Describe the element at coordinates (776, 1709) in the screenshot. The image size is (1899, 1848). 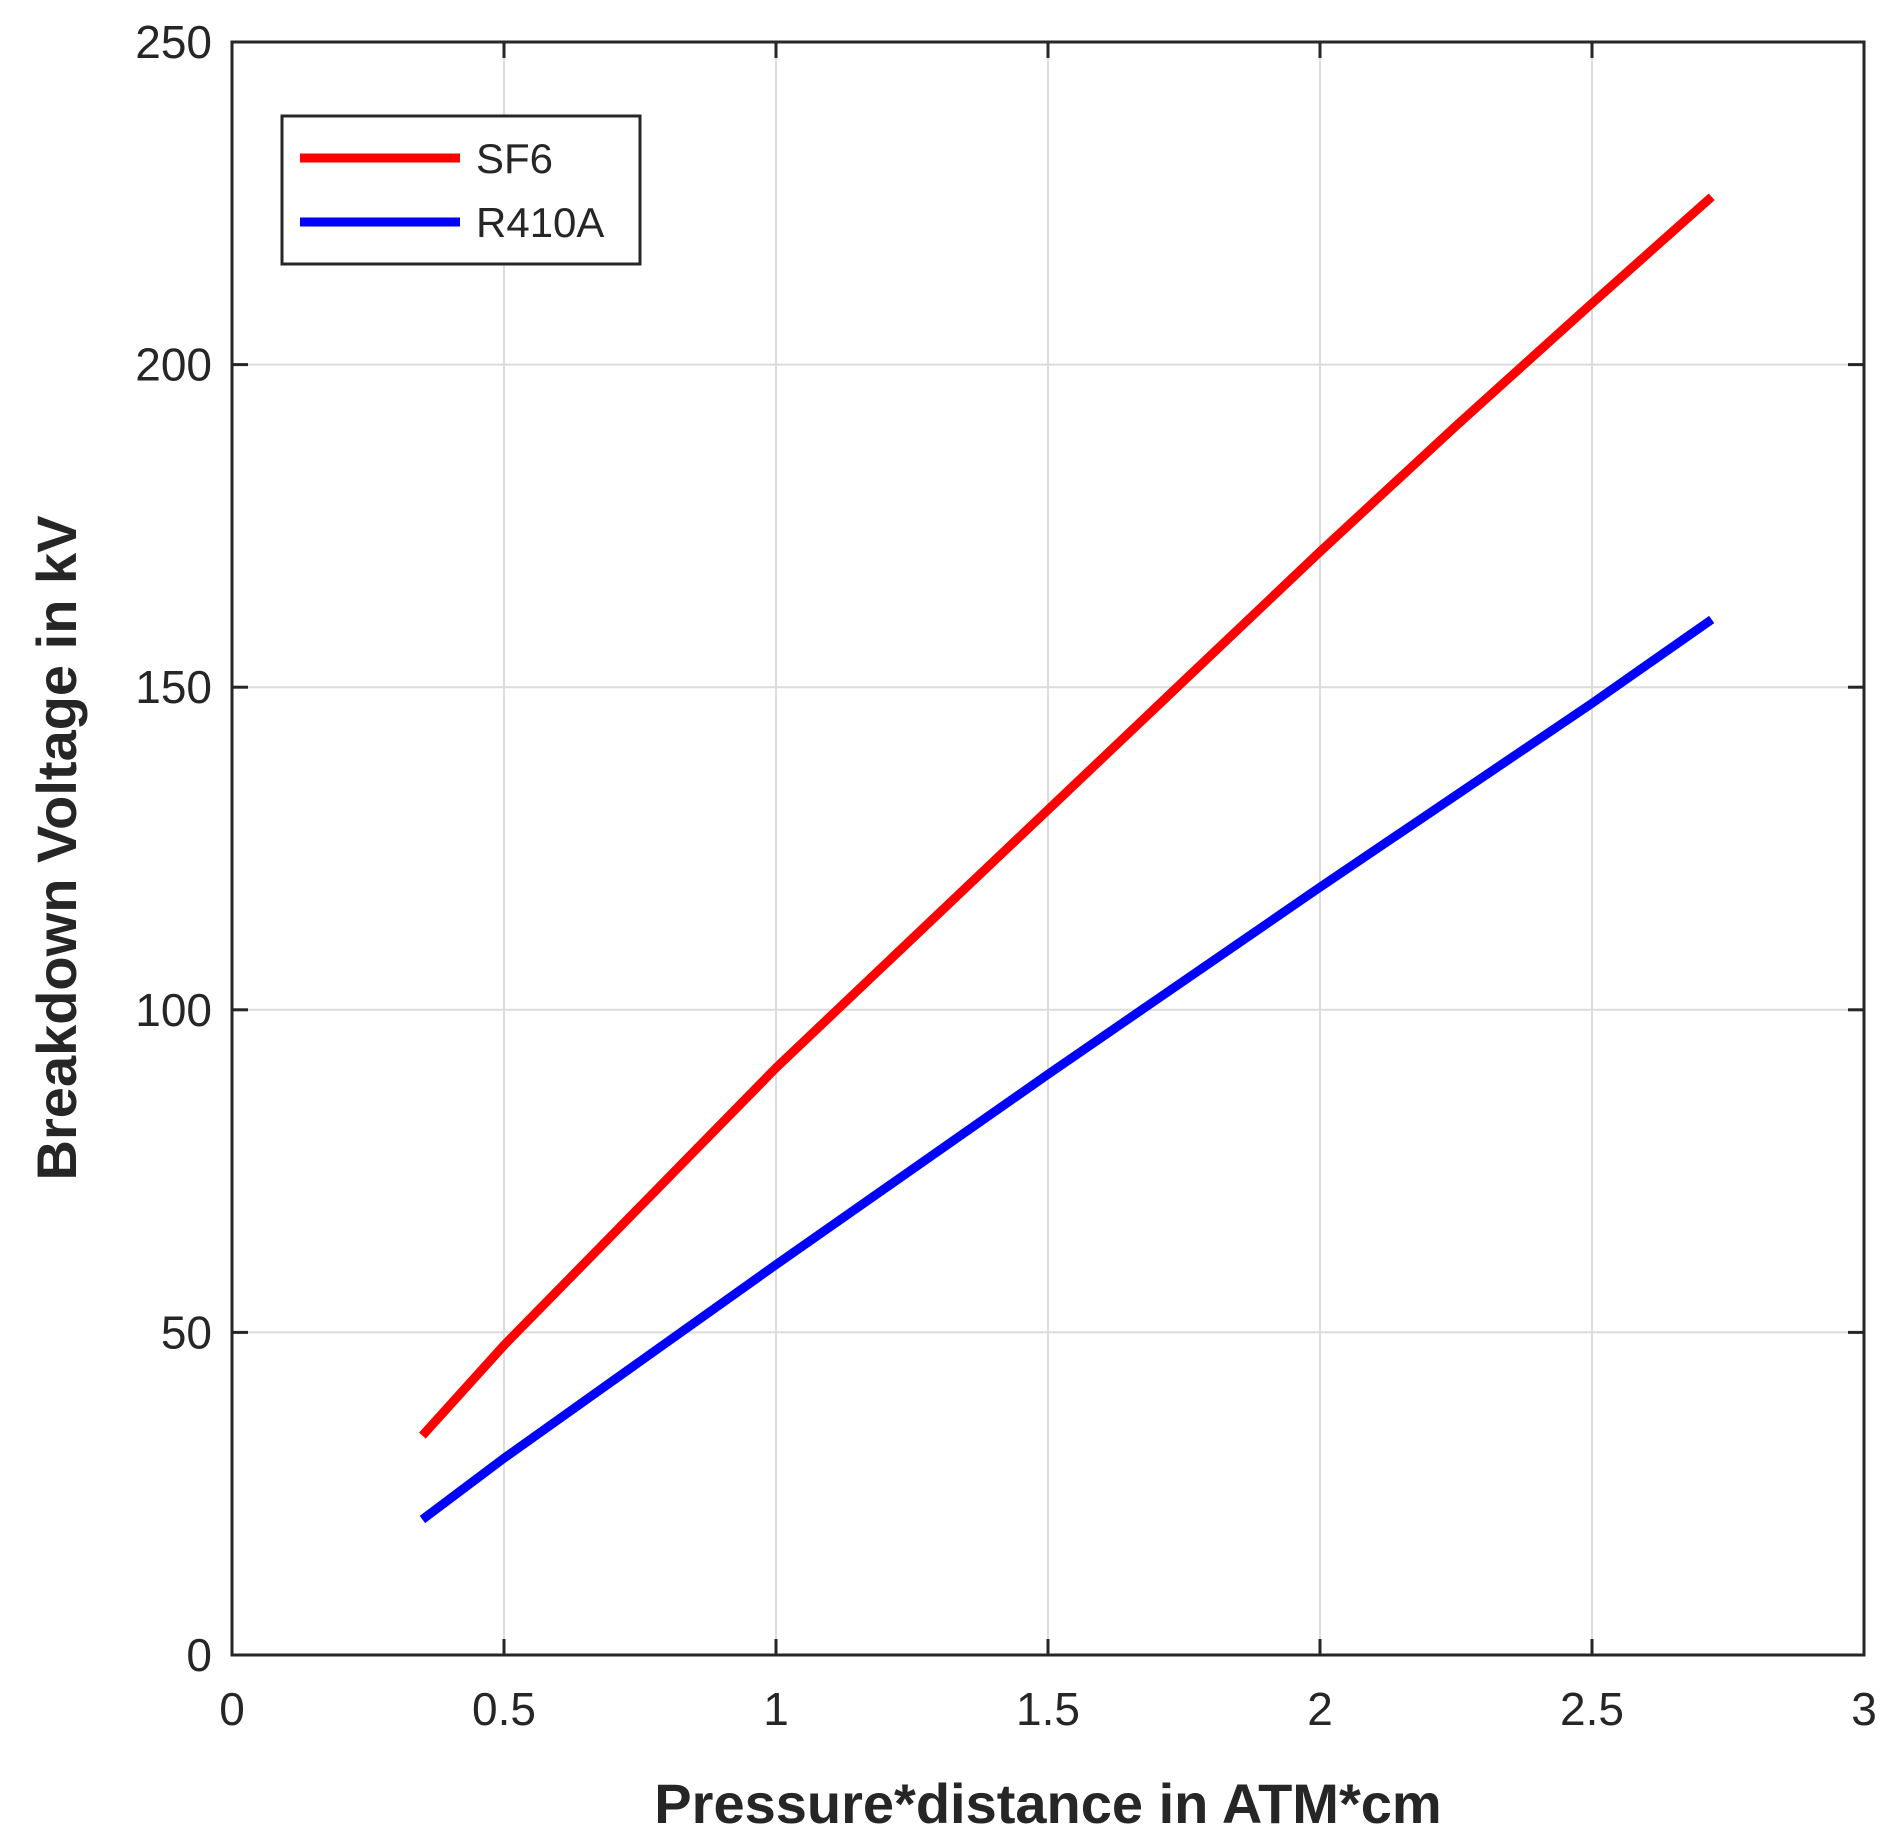
I see `x-tick-label: 1` at that location.